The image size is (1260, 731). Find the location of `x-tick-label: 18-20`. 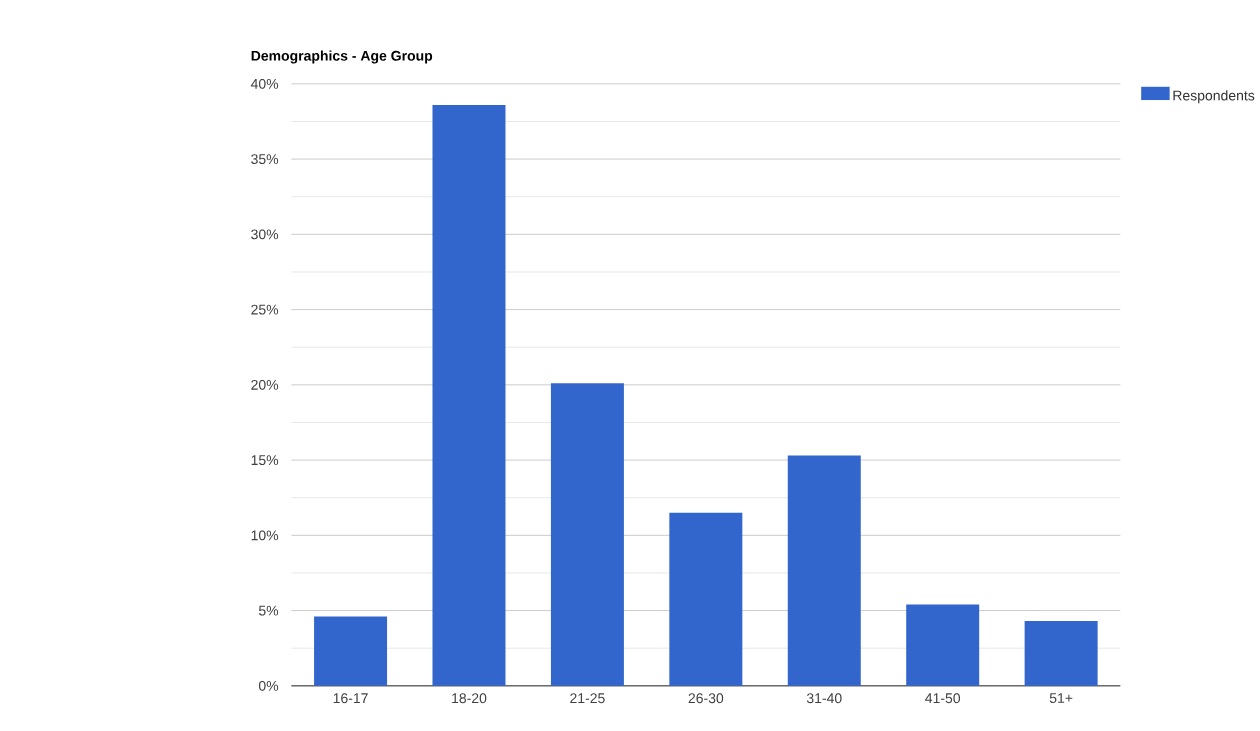

x-tick-label: 18-20 is located at coordinates (469, 698).